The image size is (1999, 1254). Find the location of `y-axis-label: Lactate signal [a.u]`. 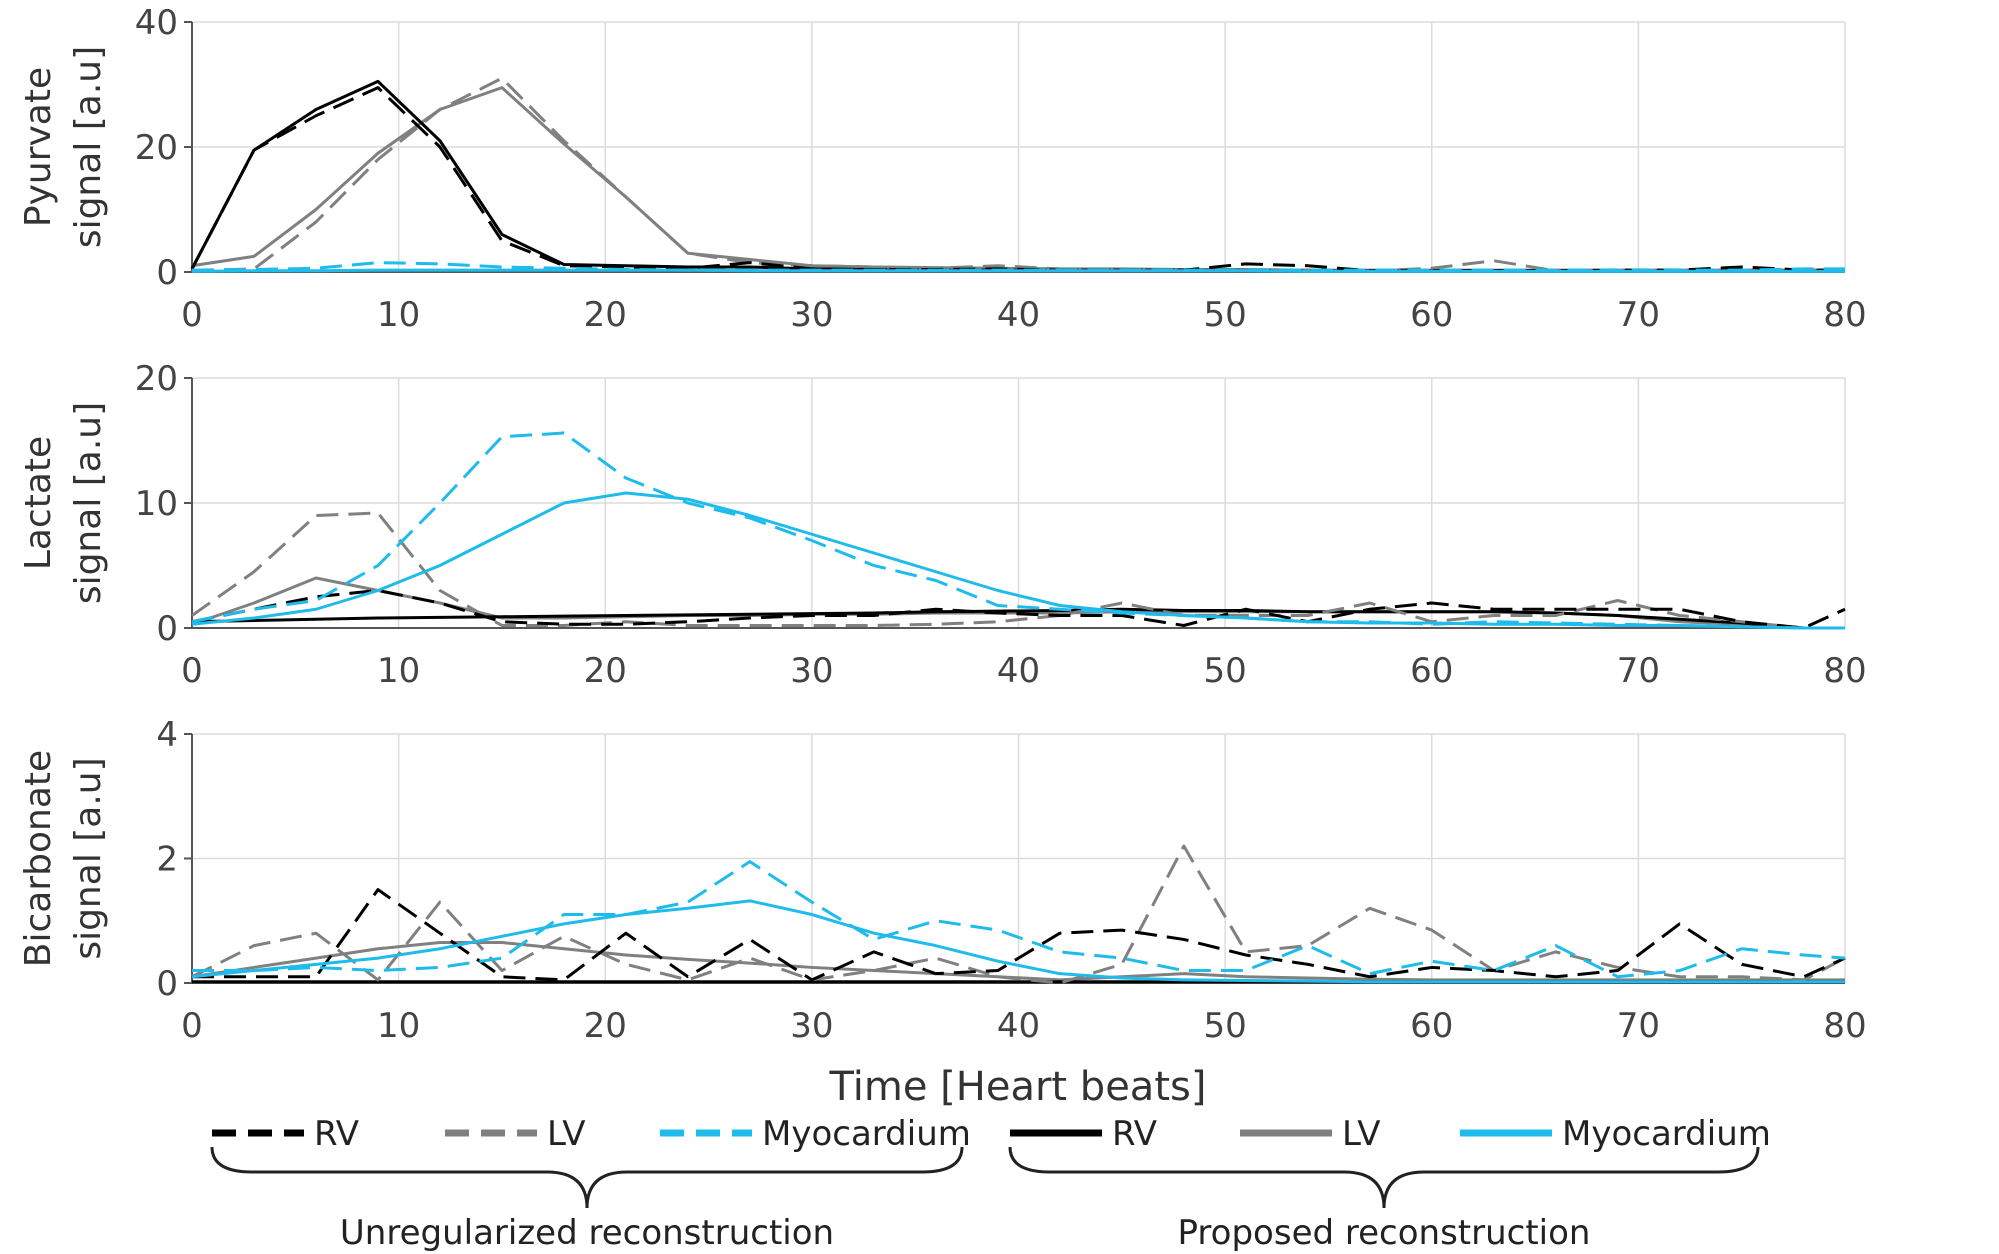

y-axis-label: Lactate signal [a.u] is located at coordinates (63, 503).